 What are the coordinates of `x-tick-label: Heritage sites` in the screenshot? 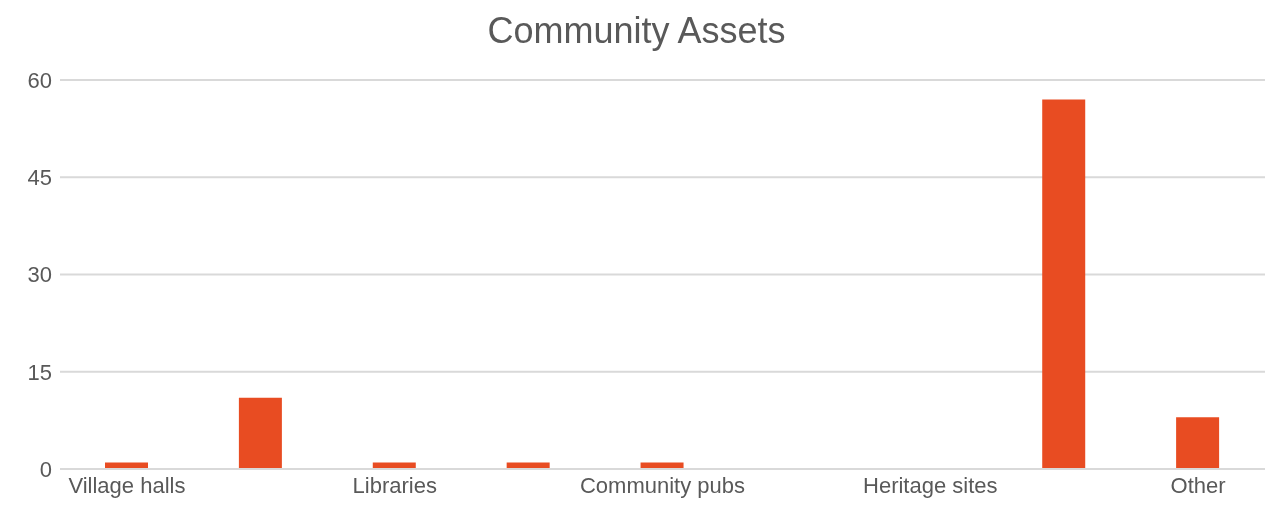 It's located at (930, 485).